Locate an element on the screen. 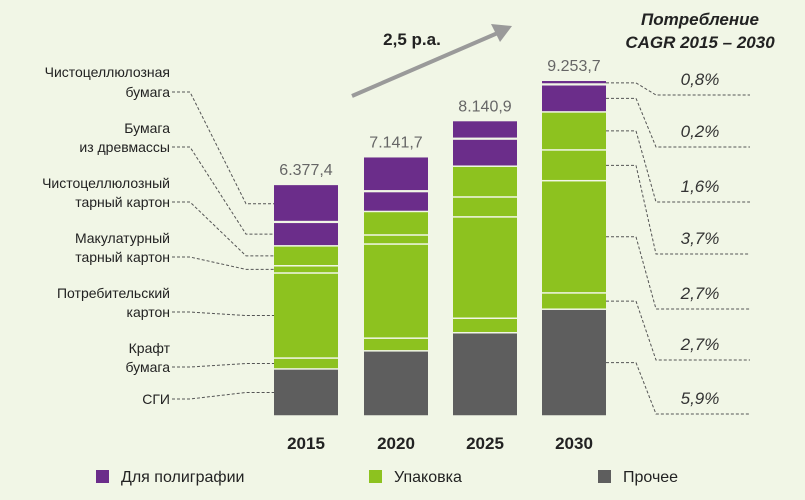 The image size is (805, 500). legend-label-1: Для полиграфии is located at coordinates (182, 477).